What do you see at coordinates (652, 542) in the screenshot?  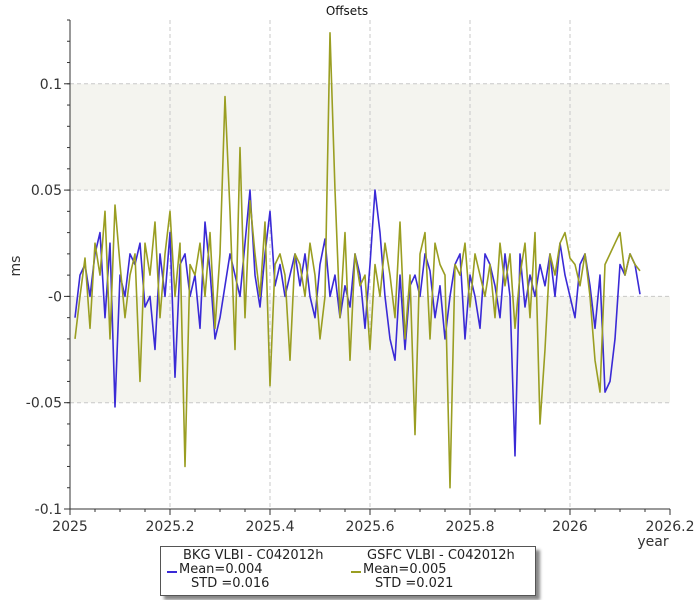 I see `x-axis-title: year` at bounding box center [652, 542].